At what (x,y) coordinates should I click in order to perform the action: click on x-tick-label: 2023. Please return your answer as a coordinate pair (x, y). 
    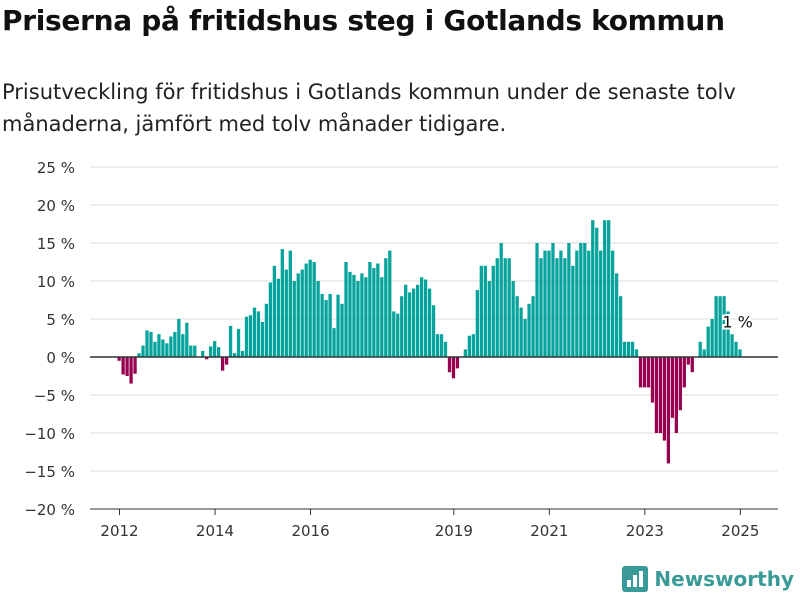
    Looking at the image, I should click on (645, 531).